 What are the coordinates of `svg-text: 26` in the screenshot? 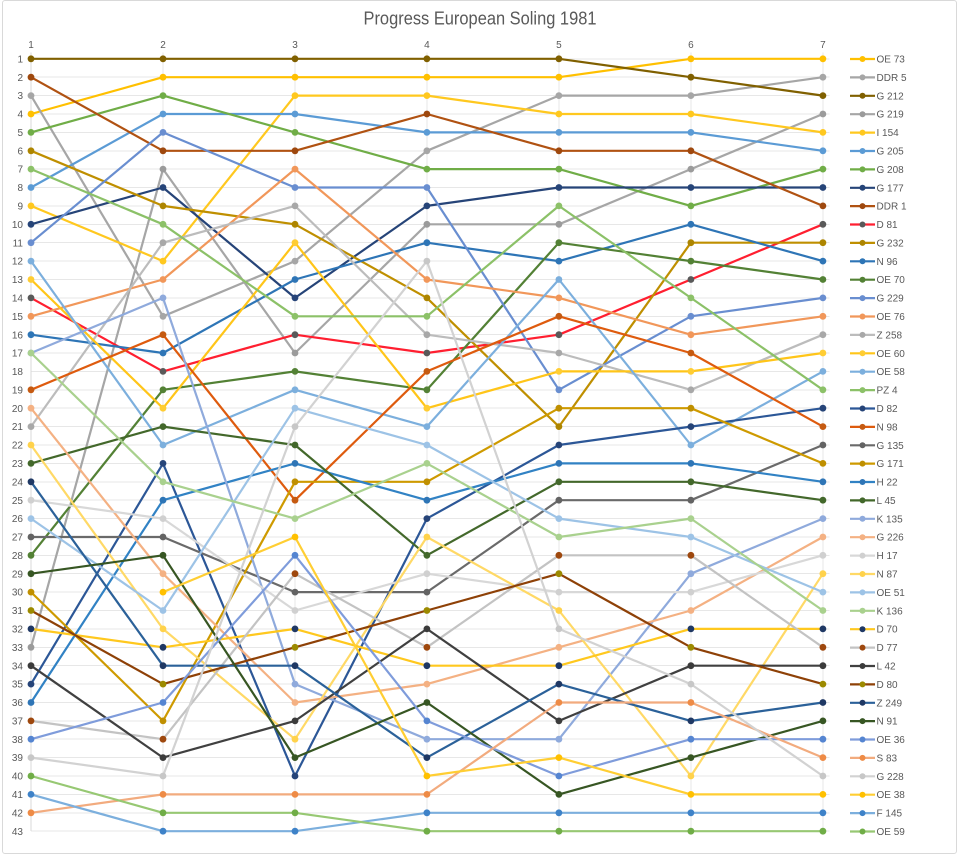 It's located at (18, 519).